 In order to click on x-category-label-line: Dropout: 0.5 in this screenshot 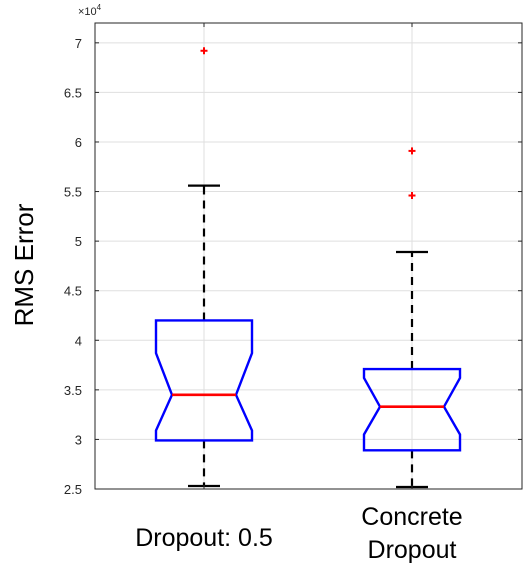, I will do `click(204, 538)`.